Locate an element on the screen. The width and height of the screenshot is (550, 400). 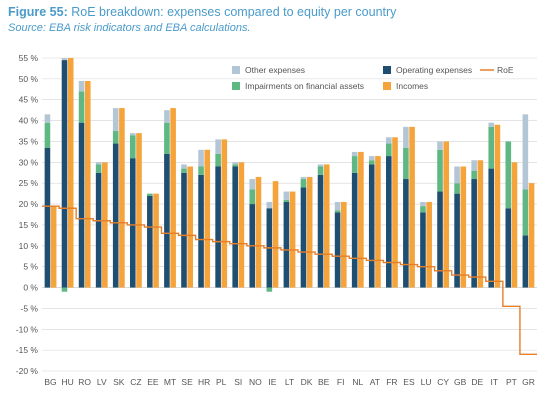
bar-operating-si is located at coordinates (235, 227).